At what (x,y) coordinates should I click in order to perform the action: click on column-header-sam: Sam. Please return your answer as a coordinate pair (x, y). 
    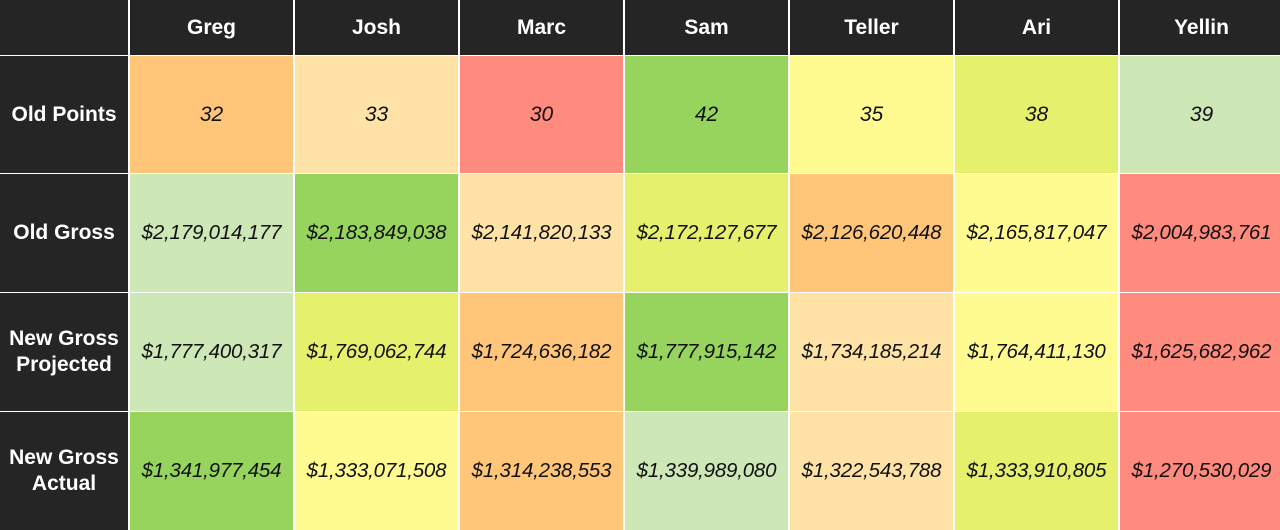
    Looking at the image, I should click on (706, 27).